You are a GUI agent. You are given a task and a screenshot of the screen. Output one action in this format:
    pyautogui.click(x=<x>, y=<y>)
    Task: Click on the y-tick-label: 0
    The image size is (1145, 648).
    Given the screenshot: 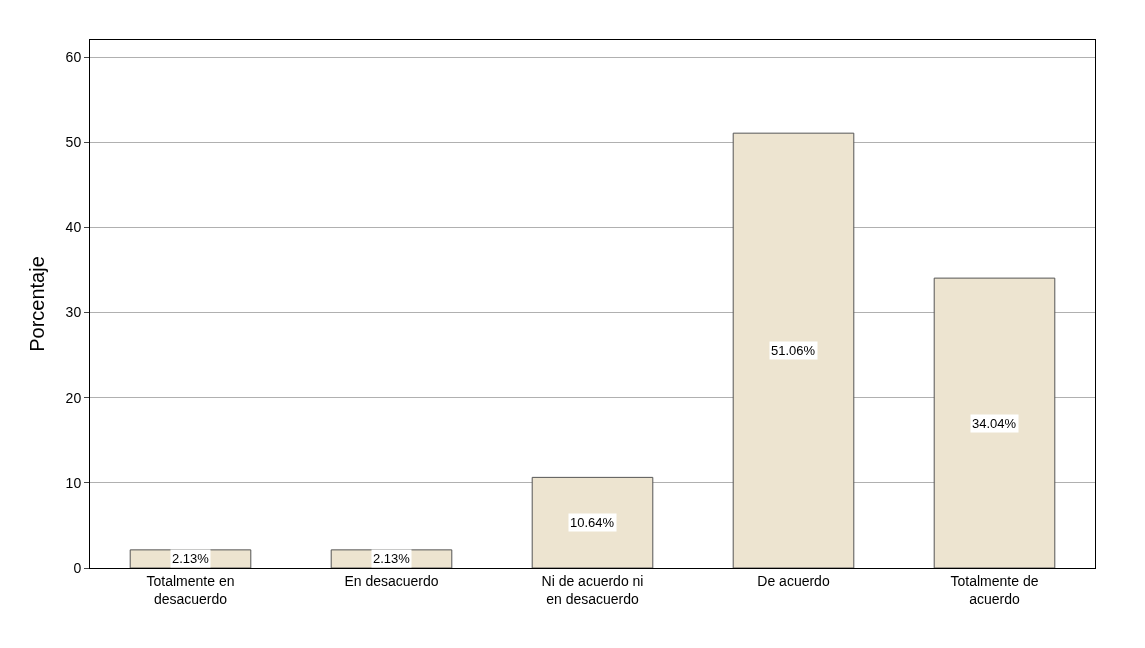 What is the action you would take?
    pyautogui.click(x=77, y=567)
    